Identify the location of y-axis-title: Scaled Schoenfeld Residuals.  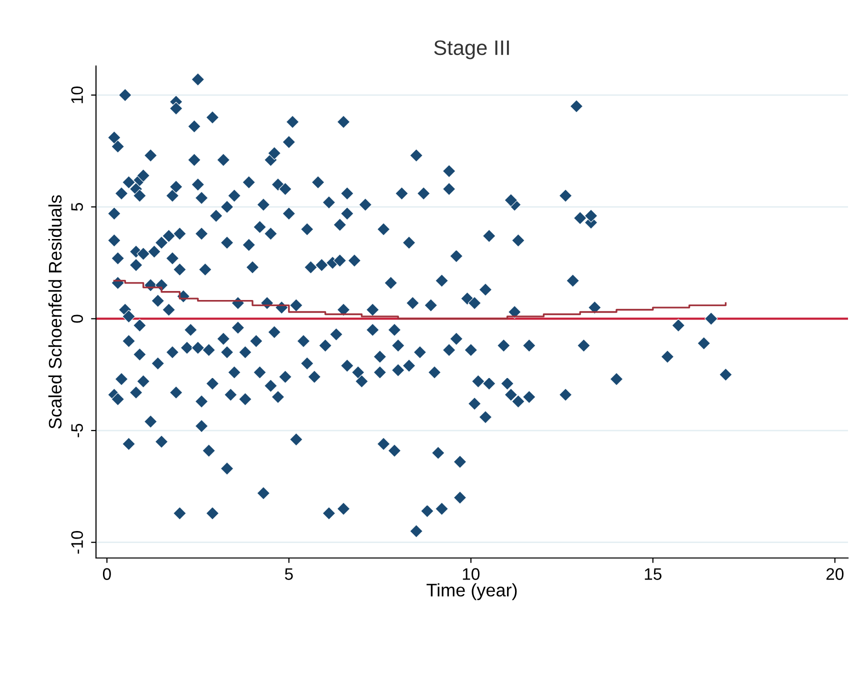
(55, 312).